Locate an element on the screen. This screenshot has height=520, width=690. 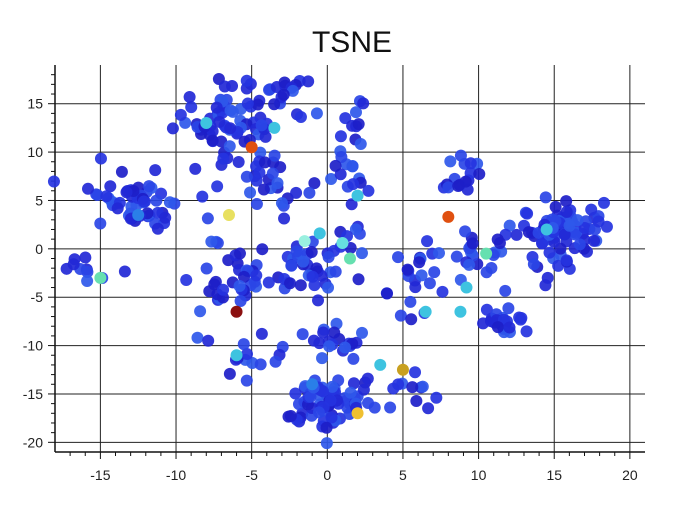
x-tick-label: 10 is located at coordinates (479, 475).